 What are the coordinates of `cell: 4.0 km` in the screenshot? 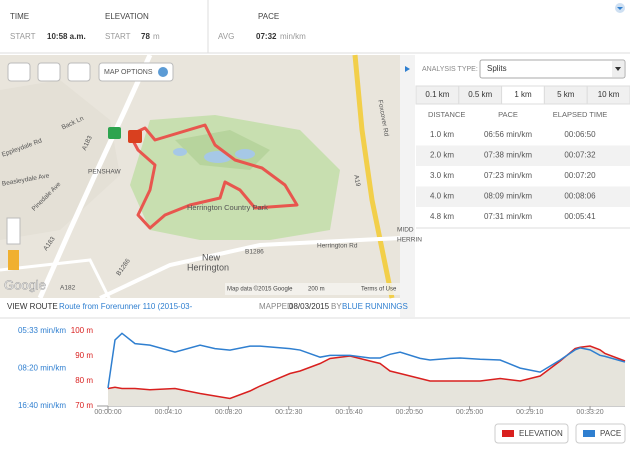 It's located at (442, 196).